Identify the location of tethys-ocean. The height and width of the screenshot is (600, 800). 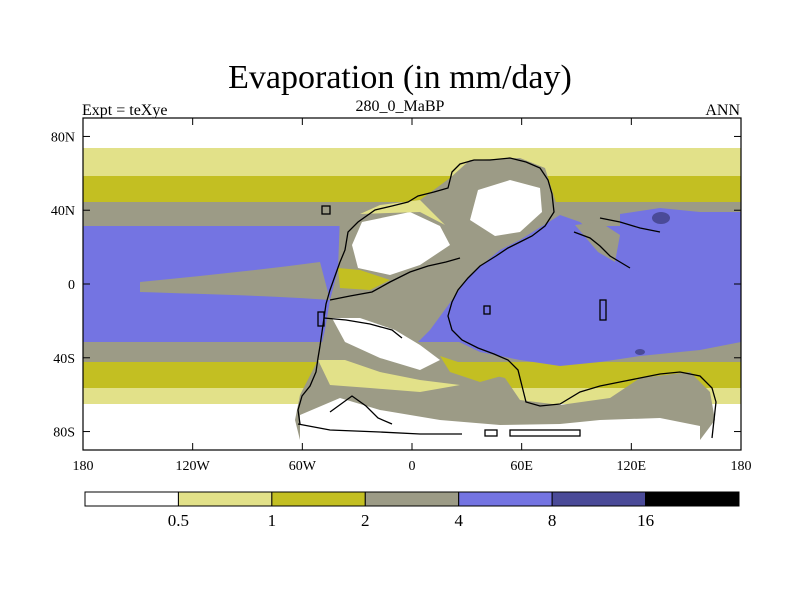
(593, 290).